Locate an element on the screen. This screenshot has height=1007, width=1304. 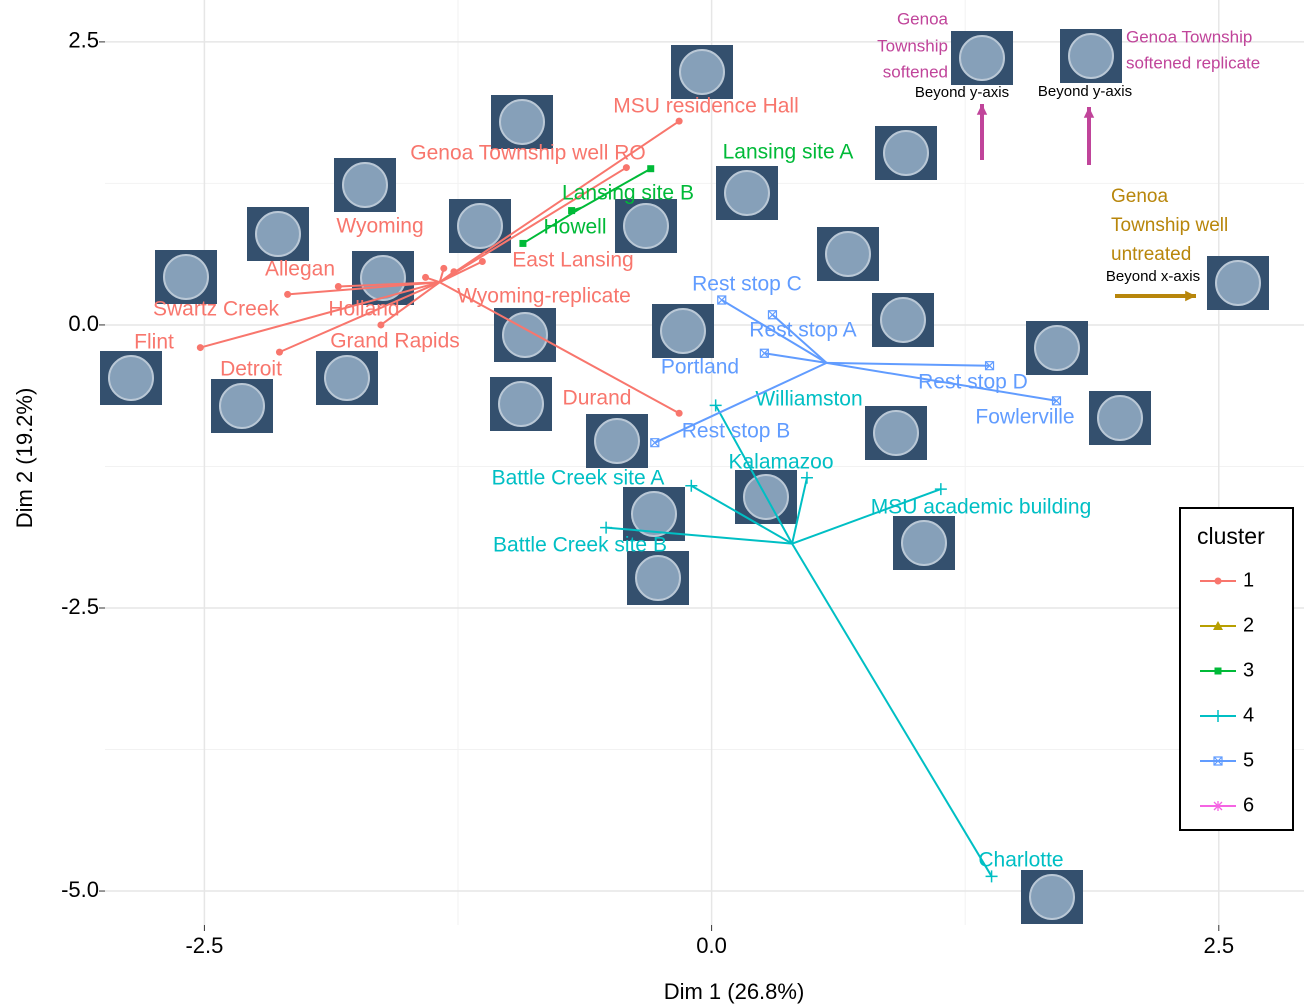
point-label: Durand is located at coordinates (597, 398).